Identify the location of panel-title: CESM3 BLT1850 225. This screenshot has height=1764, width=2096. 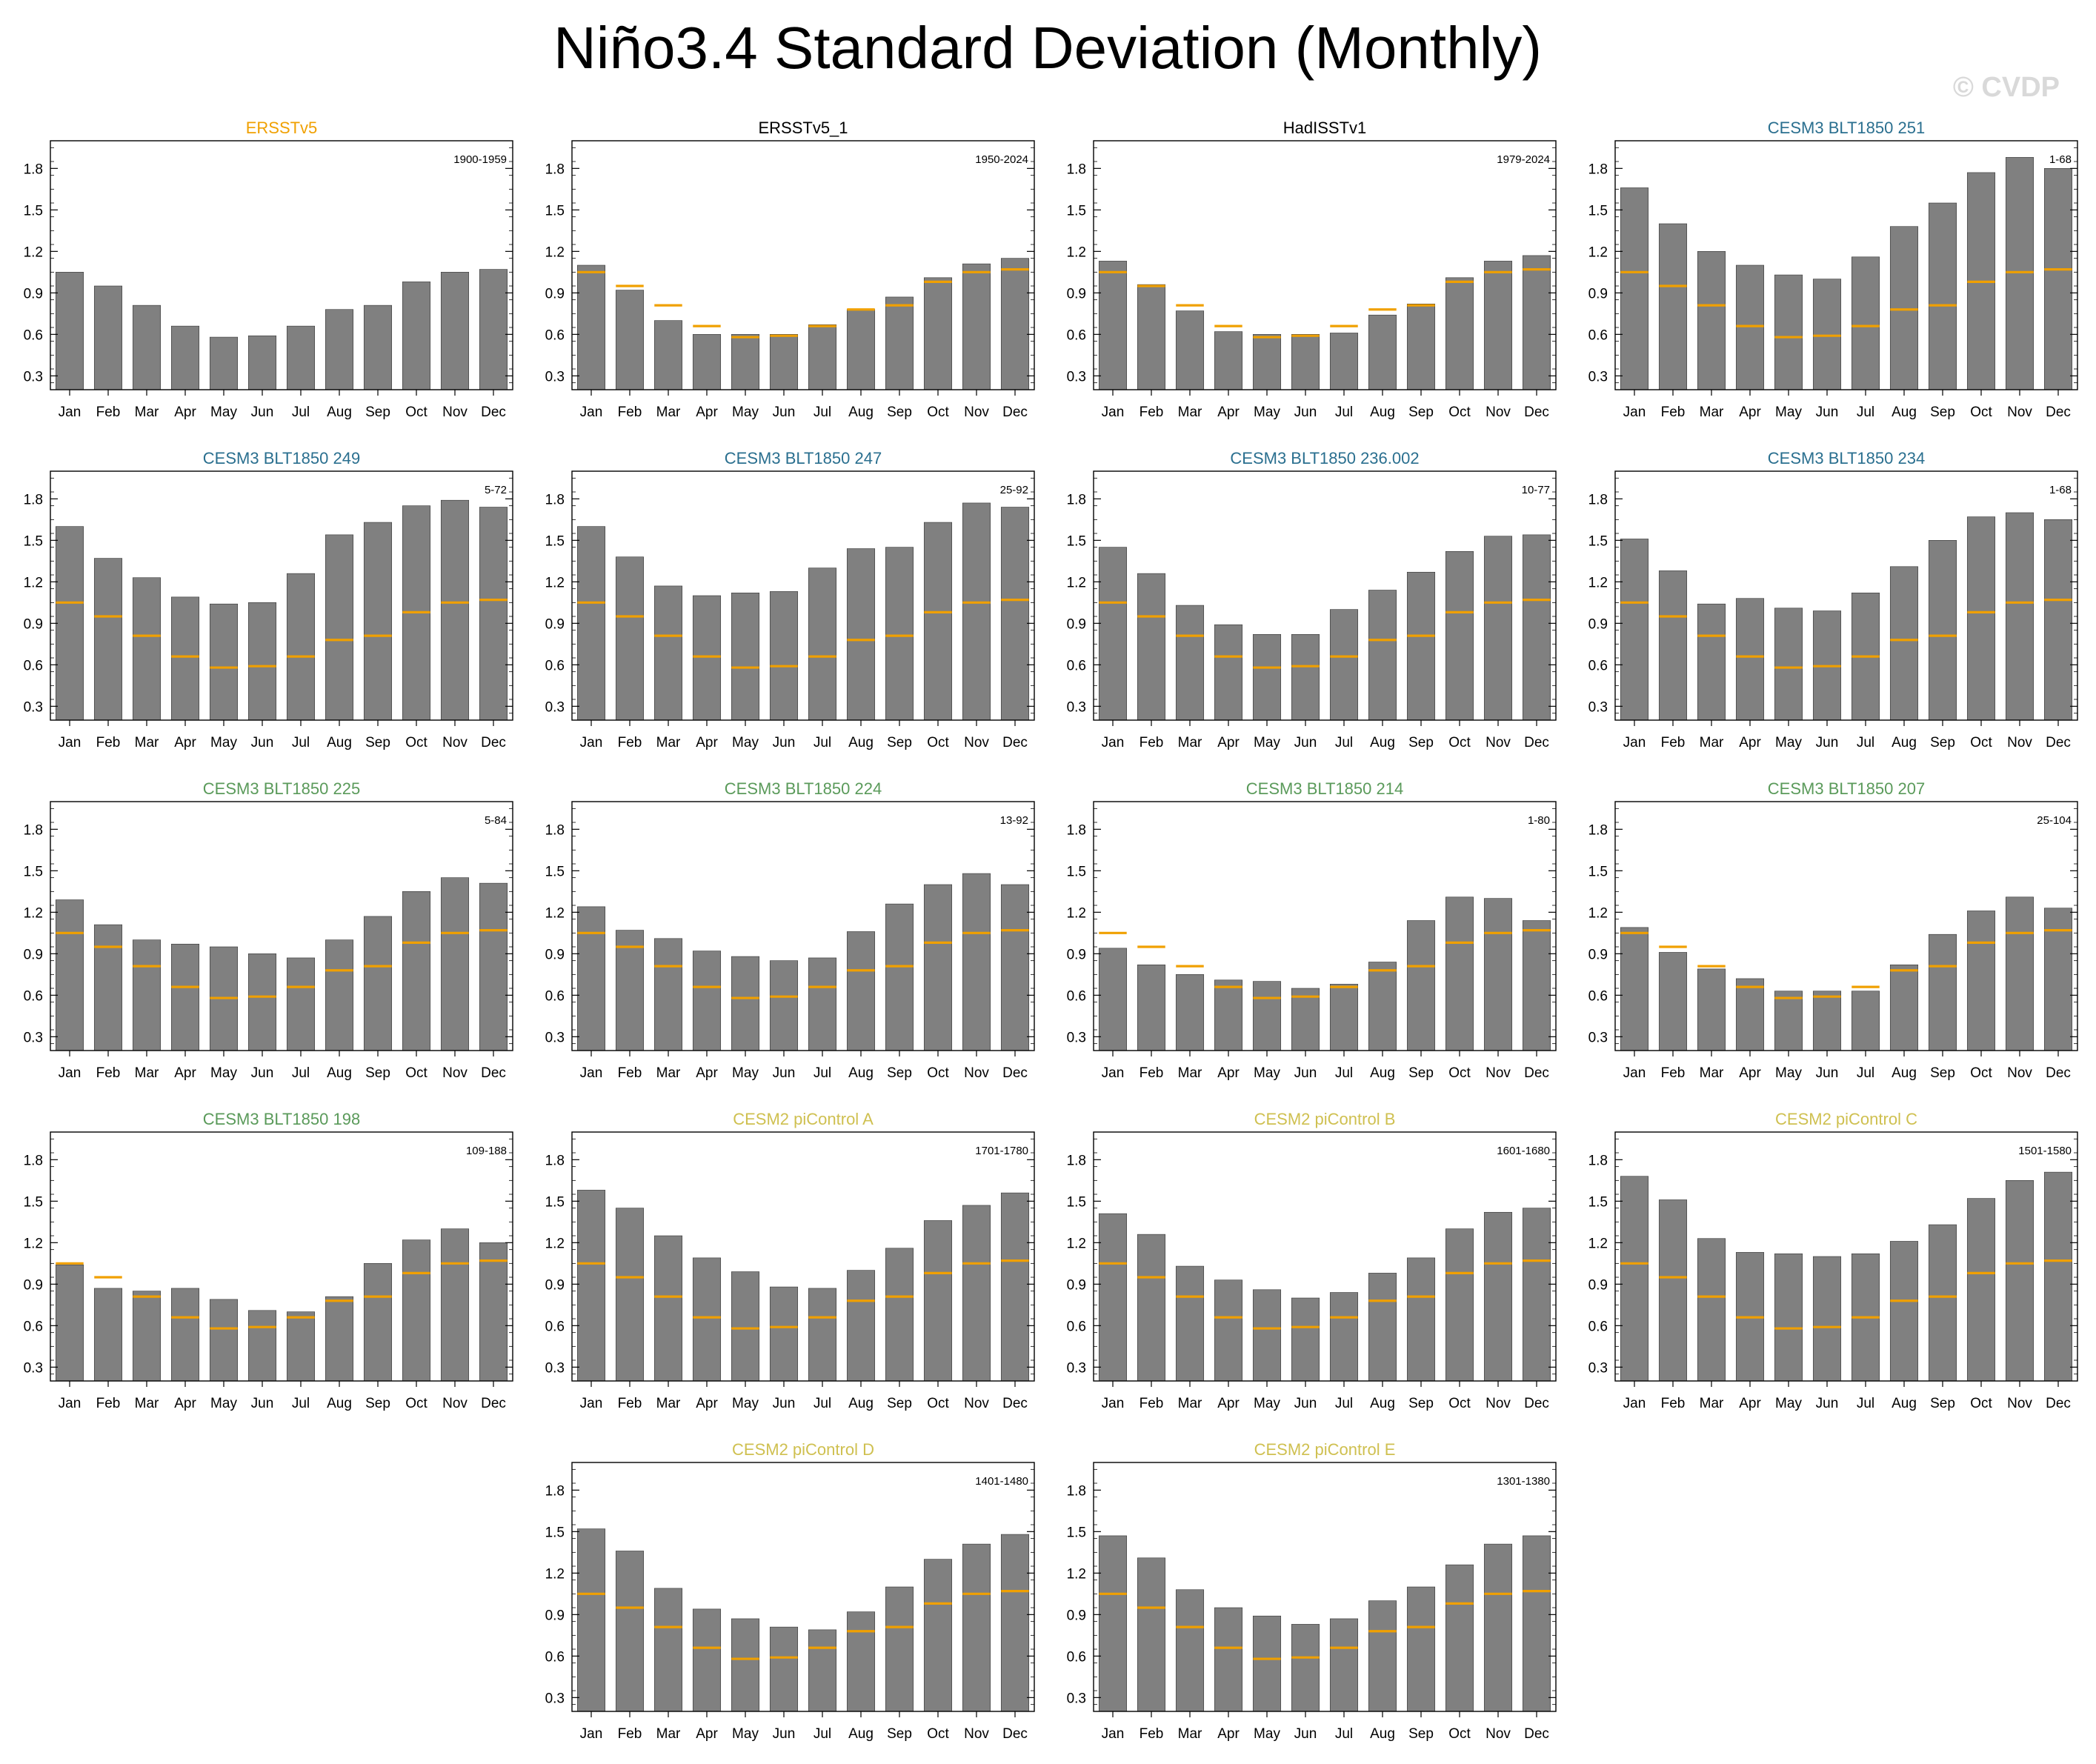
(281, 788).